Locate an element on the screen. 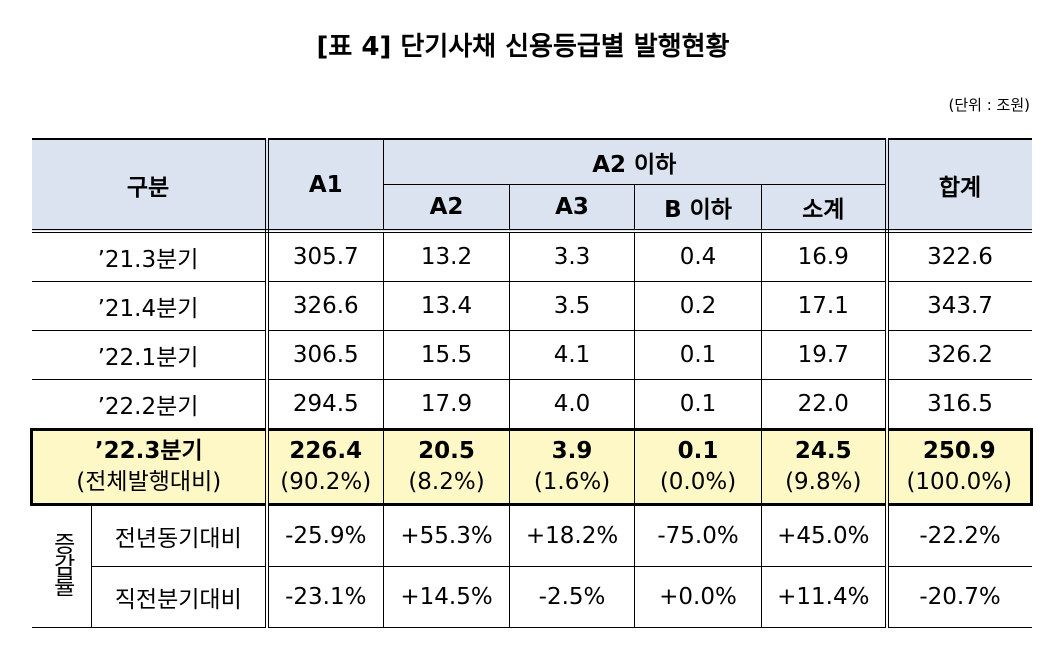 Image resolution: width=1046 pixels, height=662 pixels. highlight-share: (9.8%) is located at coordinates (823, 482).